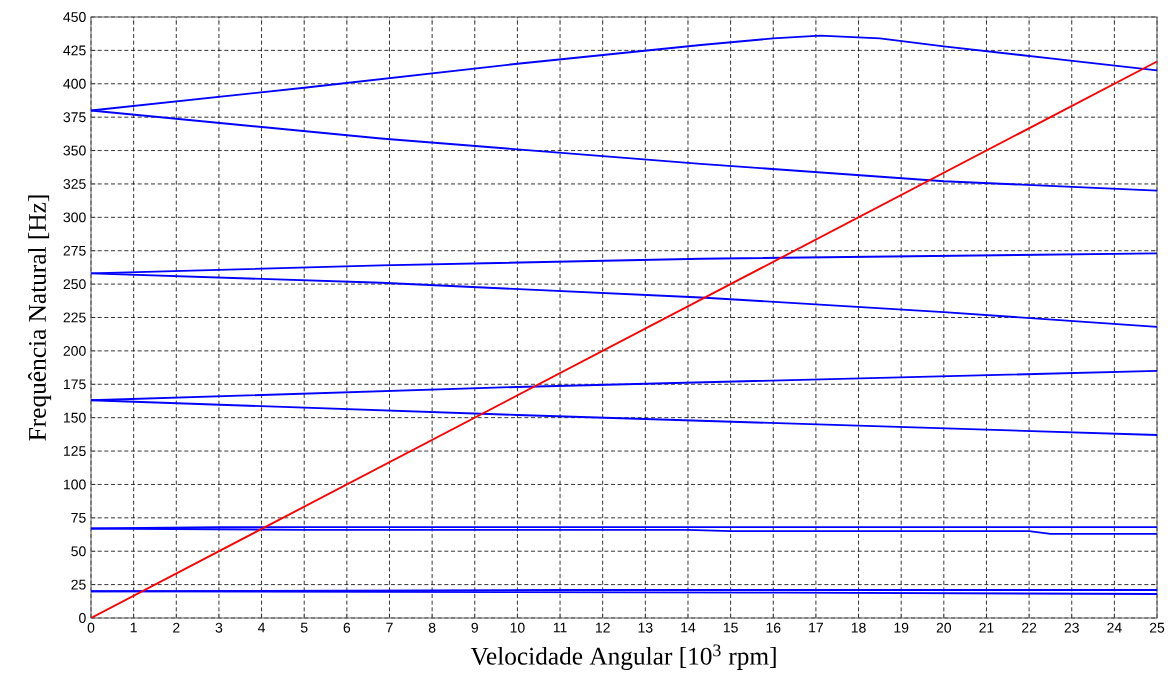 This screenshot has height=695, width=1176. I want to click on y-axis-title: Frequência Natural [Hz], so click(40, 318).